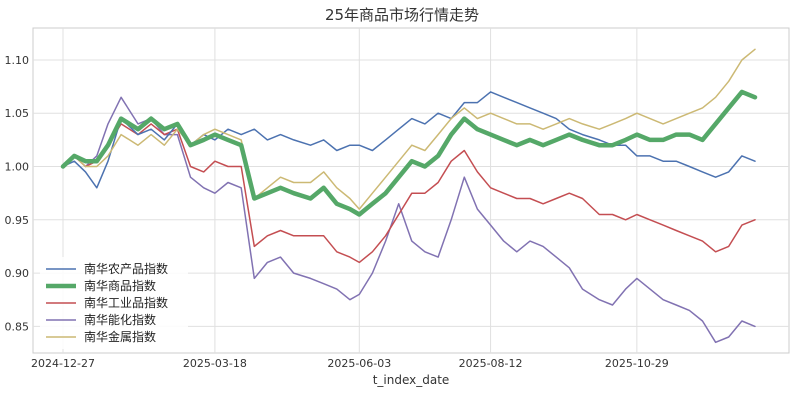 The image size is (804, 400). I want to click on legend-entry-label: 南华金属指数, so click(120, 336).